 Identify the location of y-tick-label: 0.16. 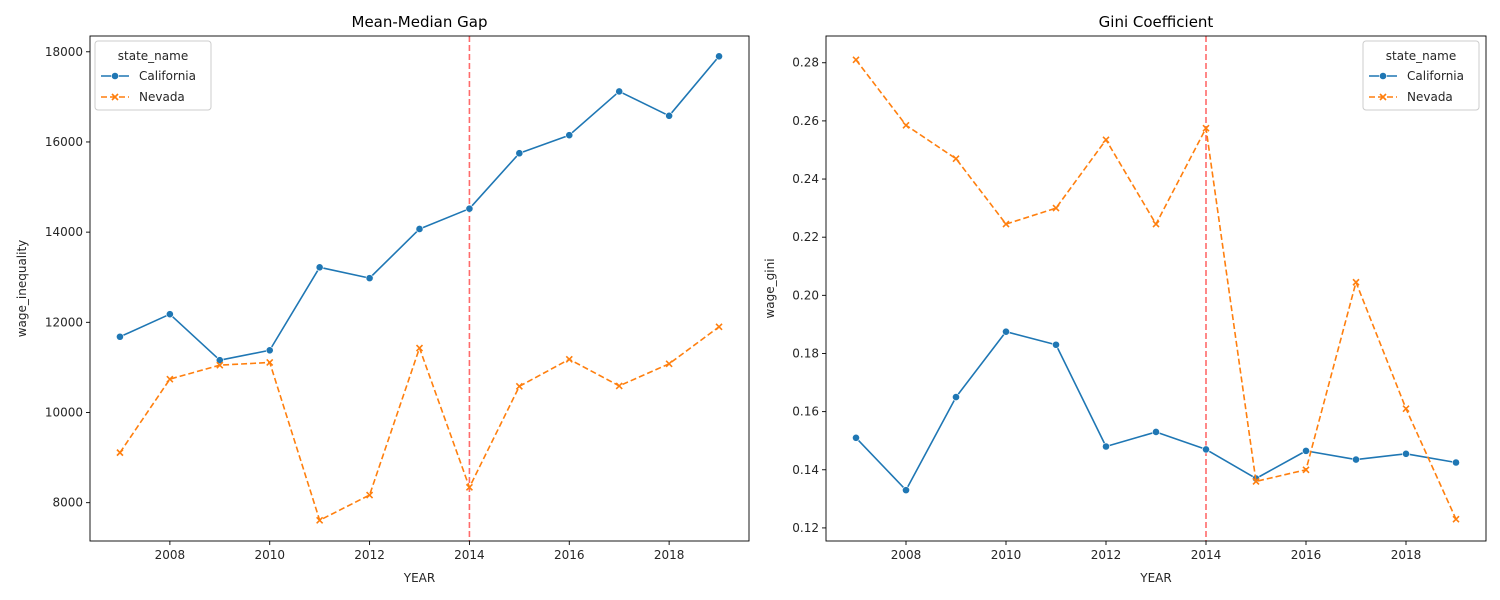
(805, 412).